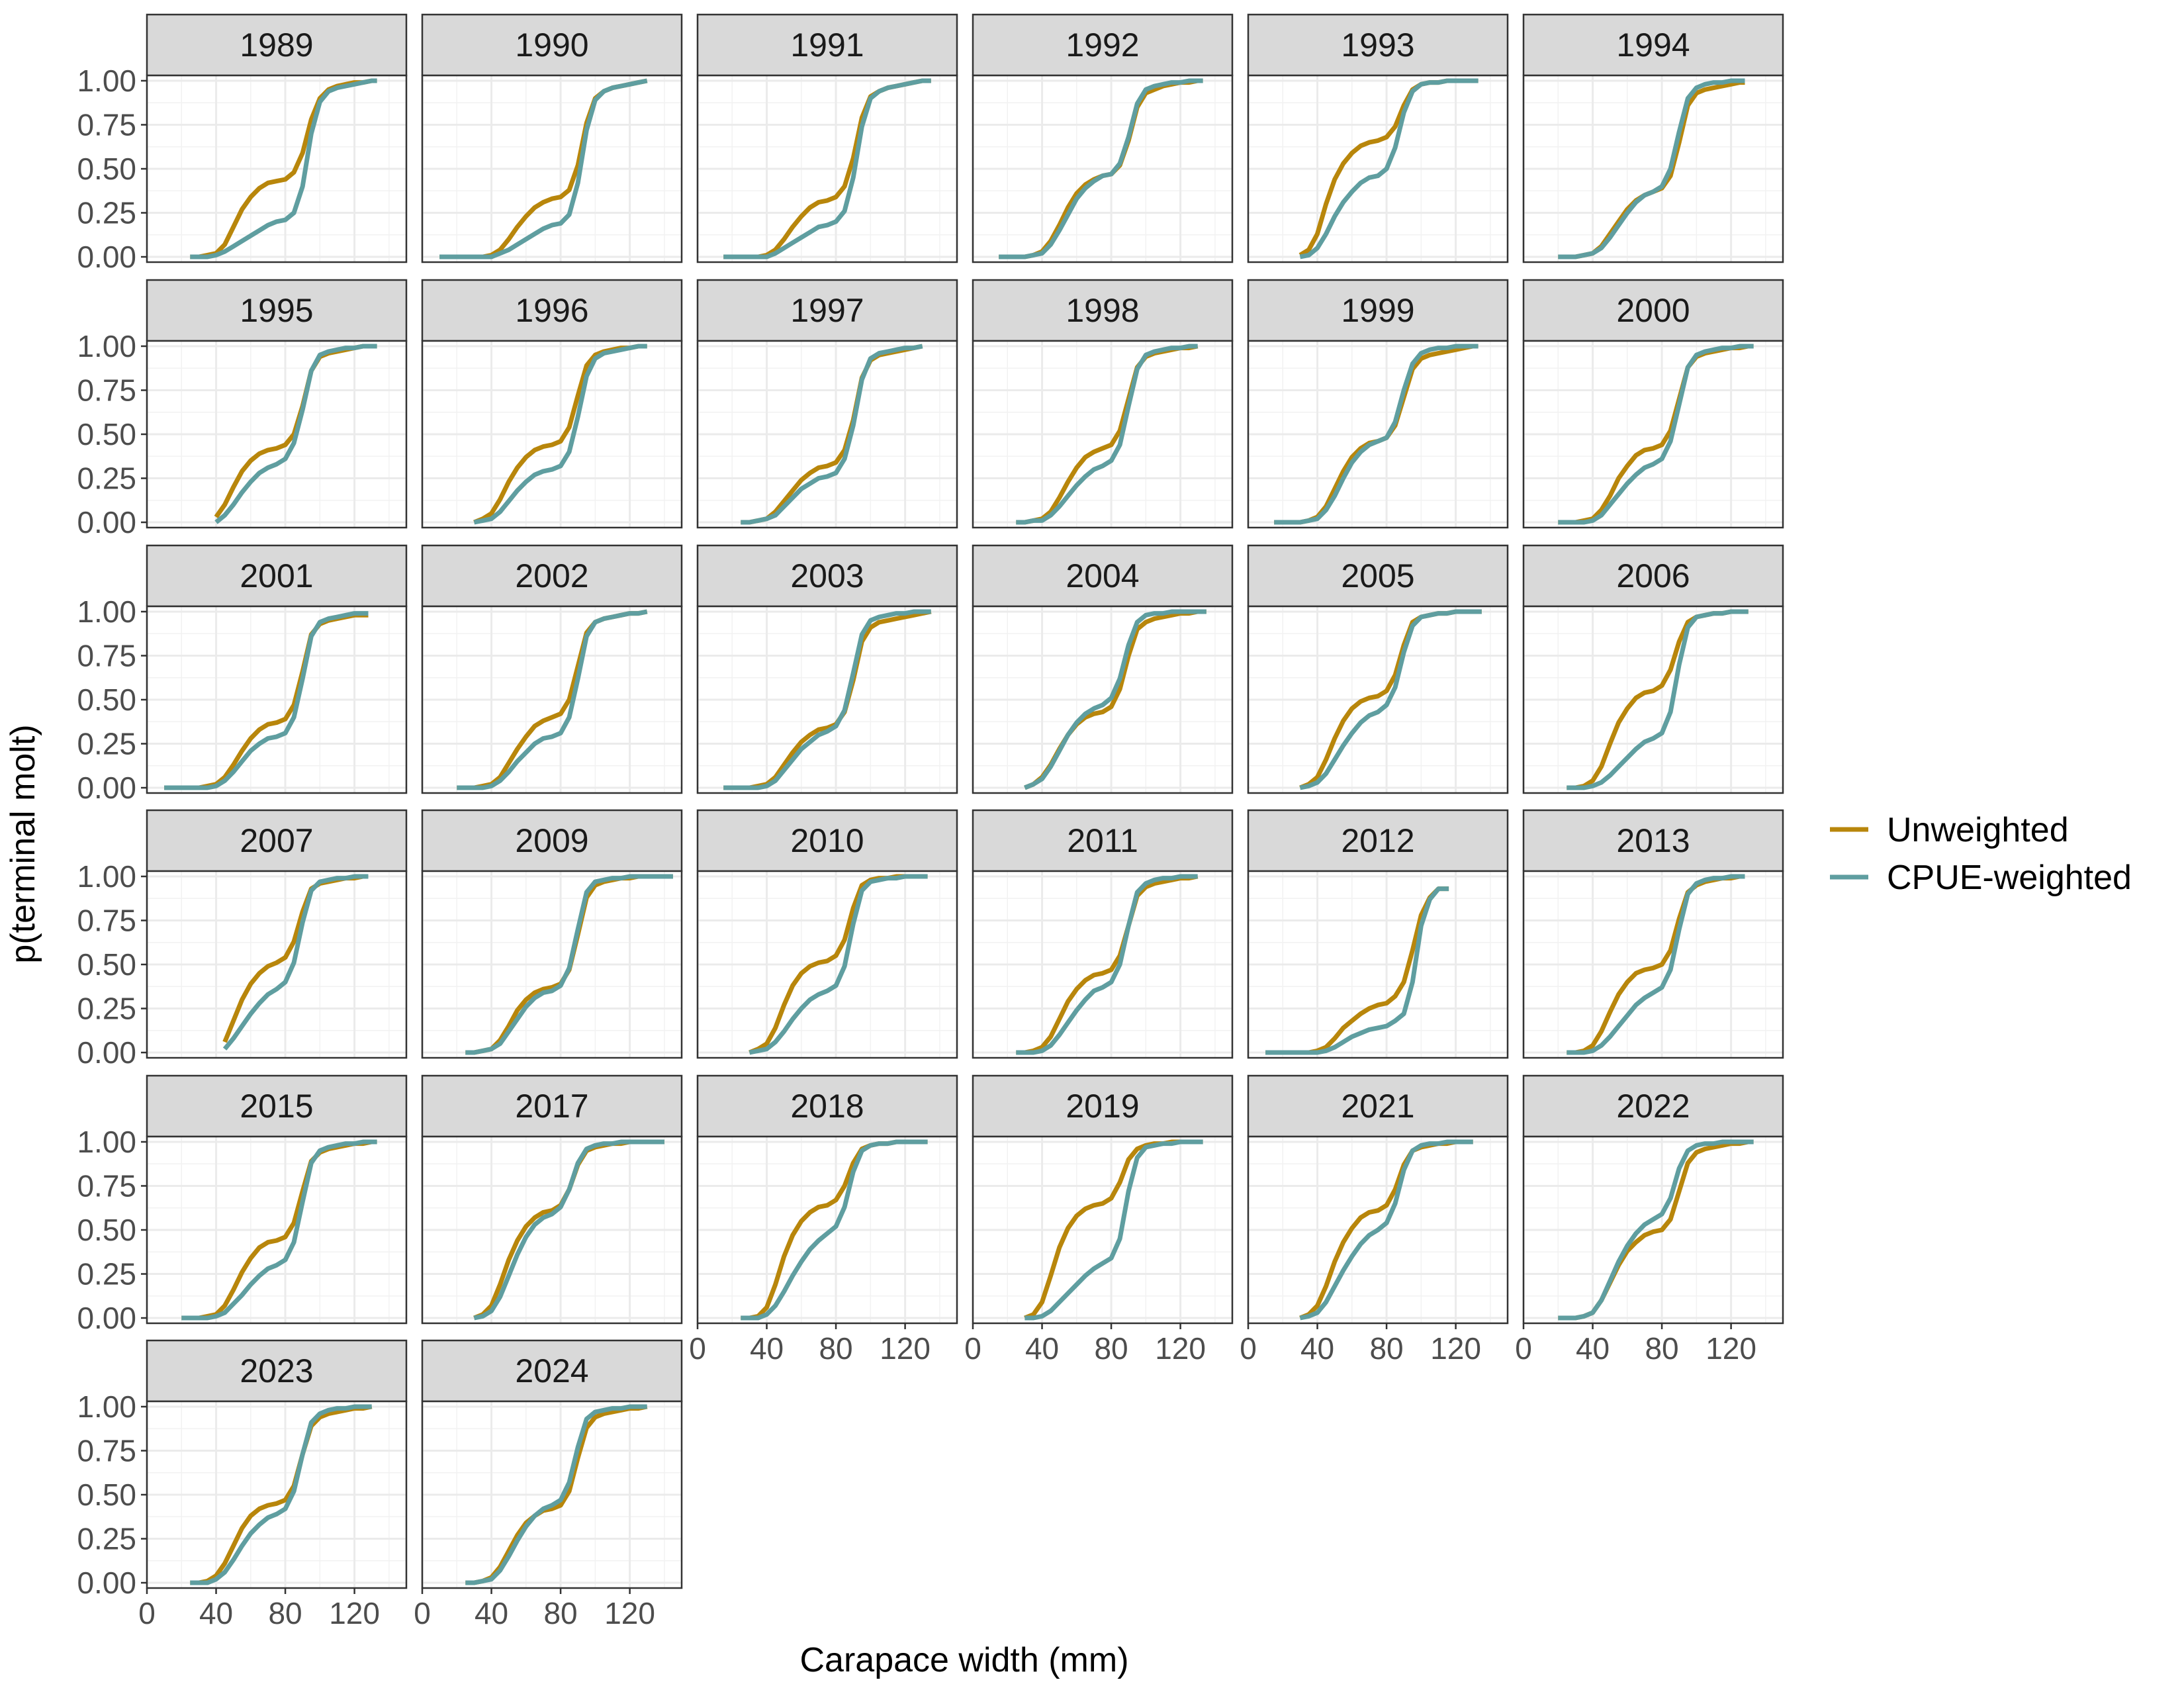 The width and height of the screenshot is (2184, 1688). What do you see at coordinates (1981, 878) in the screenshot?
I see `legend-item-cpue-weighted: CPUE-weighted` at bounding box center [1981, 878].